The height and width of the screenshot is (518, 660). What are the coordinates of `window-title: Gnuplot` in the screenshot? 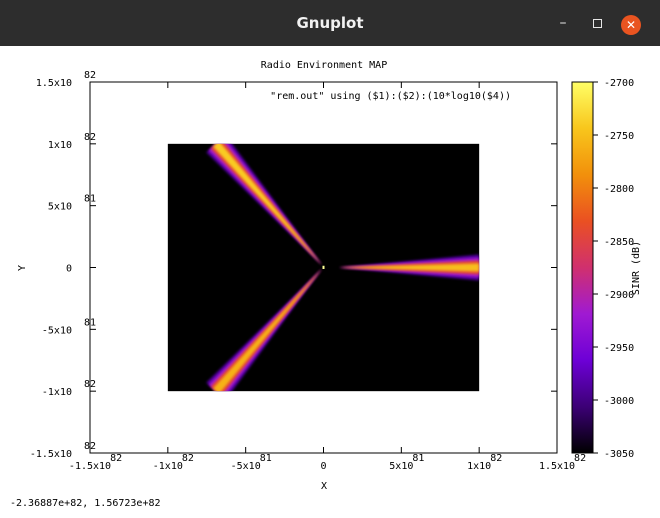 It's located at (330, 23).